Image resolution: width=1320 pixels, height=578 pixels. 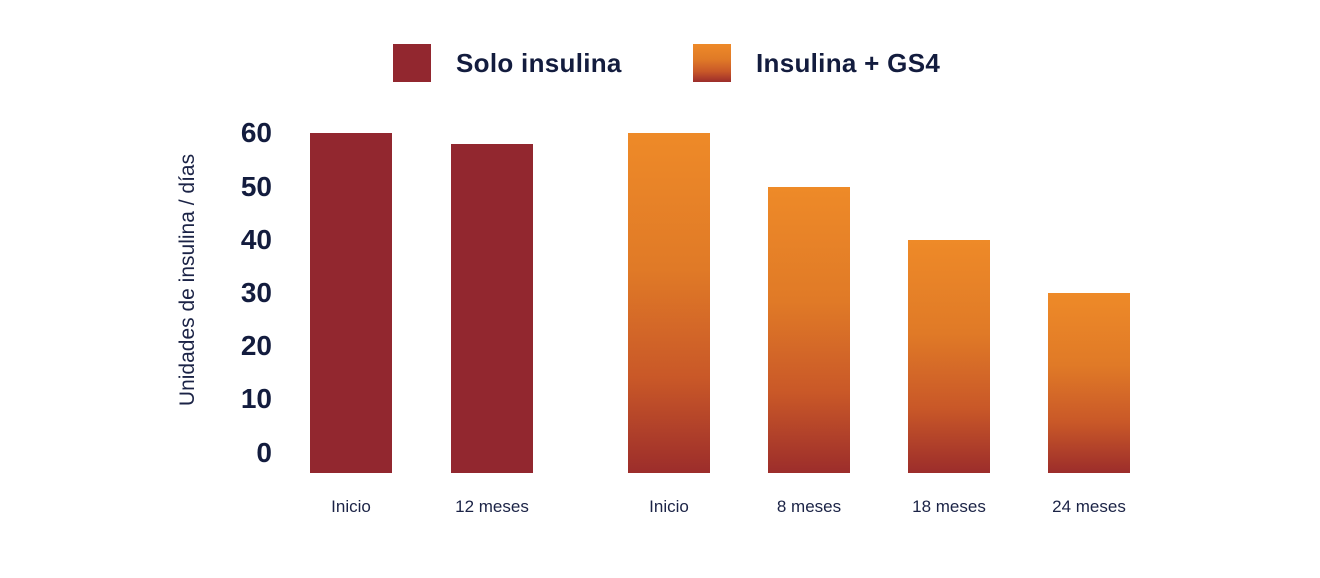 What do you see at coordinates (712, 63) in the screenshot?
I see `legend-swatch-insulina-gs4` at bounding box center [712, 63].